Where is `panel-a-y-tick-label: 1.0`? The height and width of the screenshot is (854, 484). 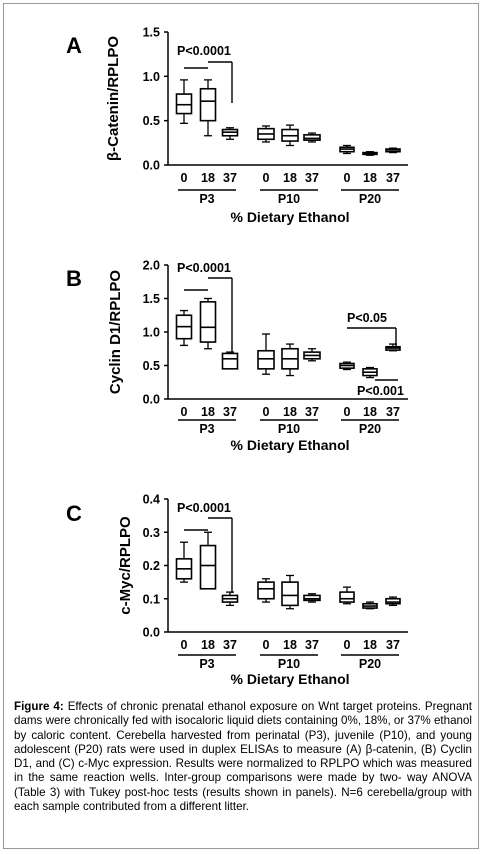
panel-a-y-tick-label: 1.0 is located at coordinates (151, 77).